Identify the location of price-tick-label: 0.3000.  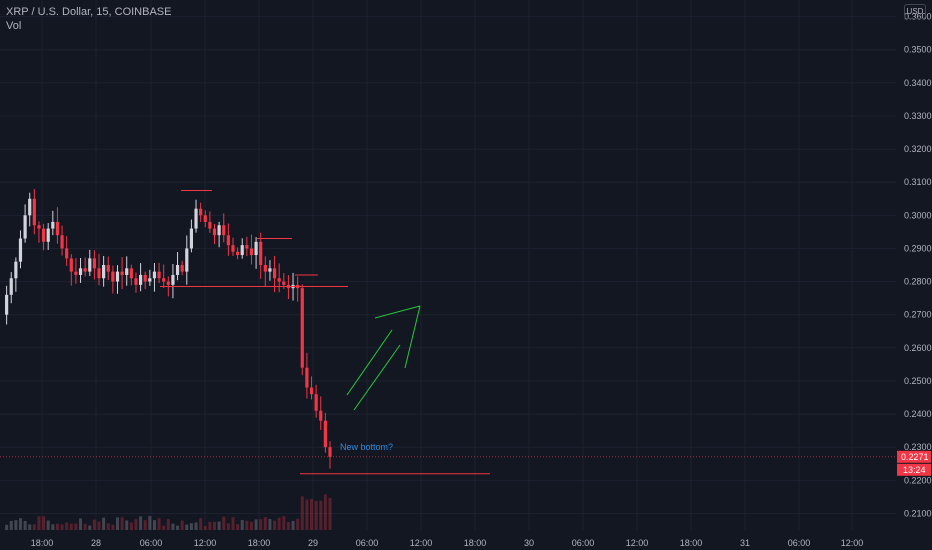
(918, 215).